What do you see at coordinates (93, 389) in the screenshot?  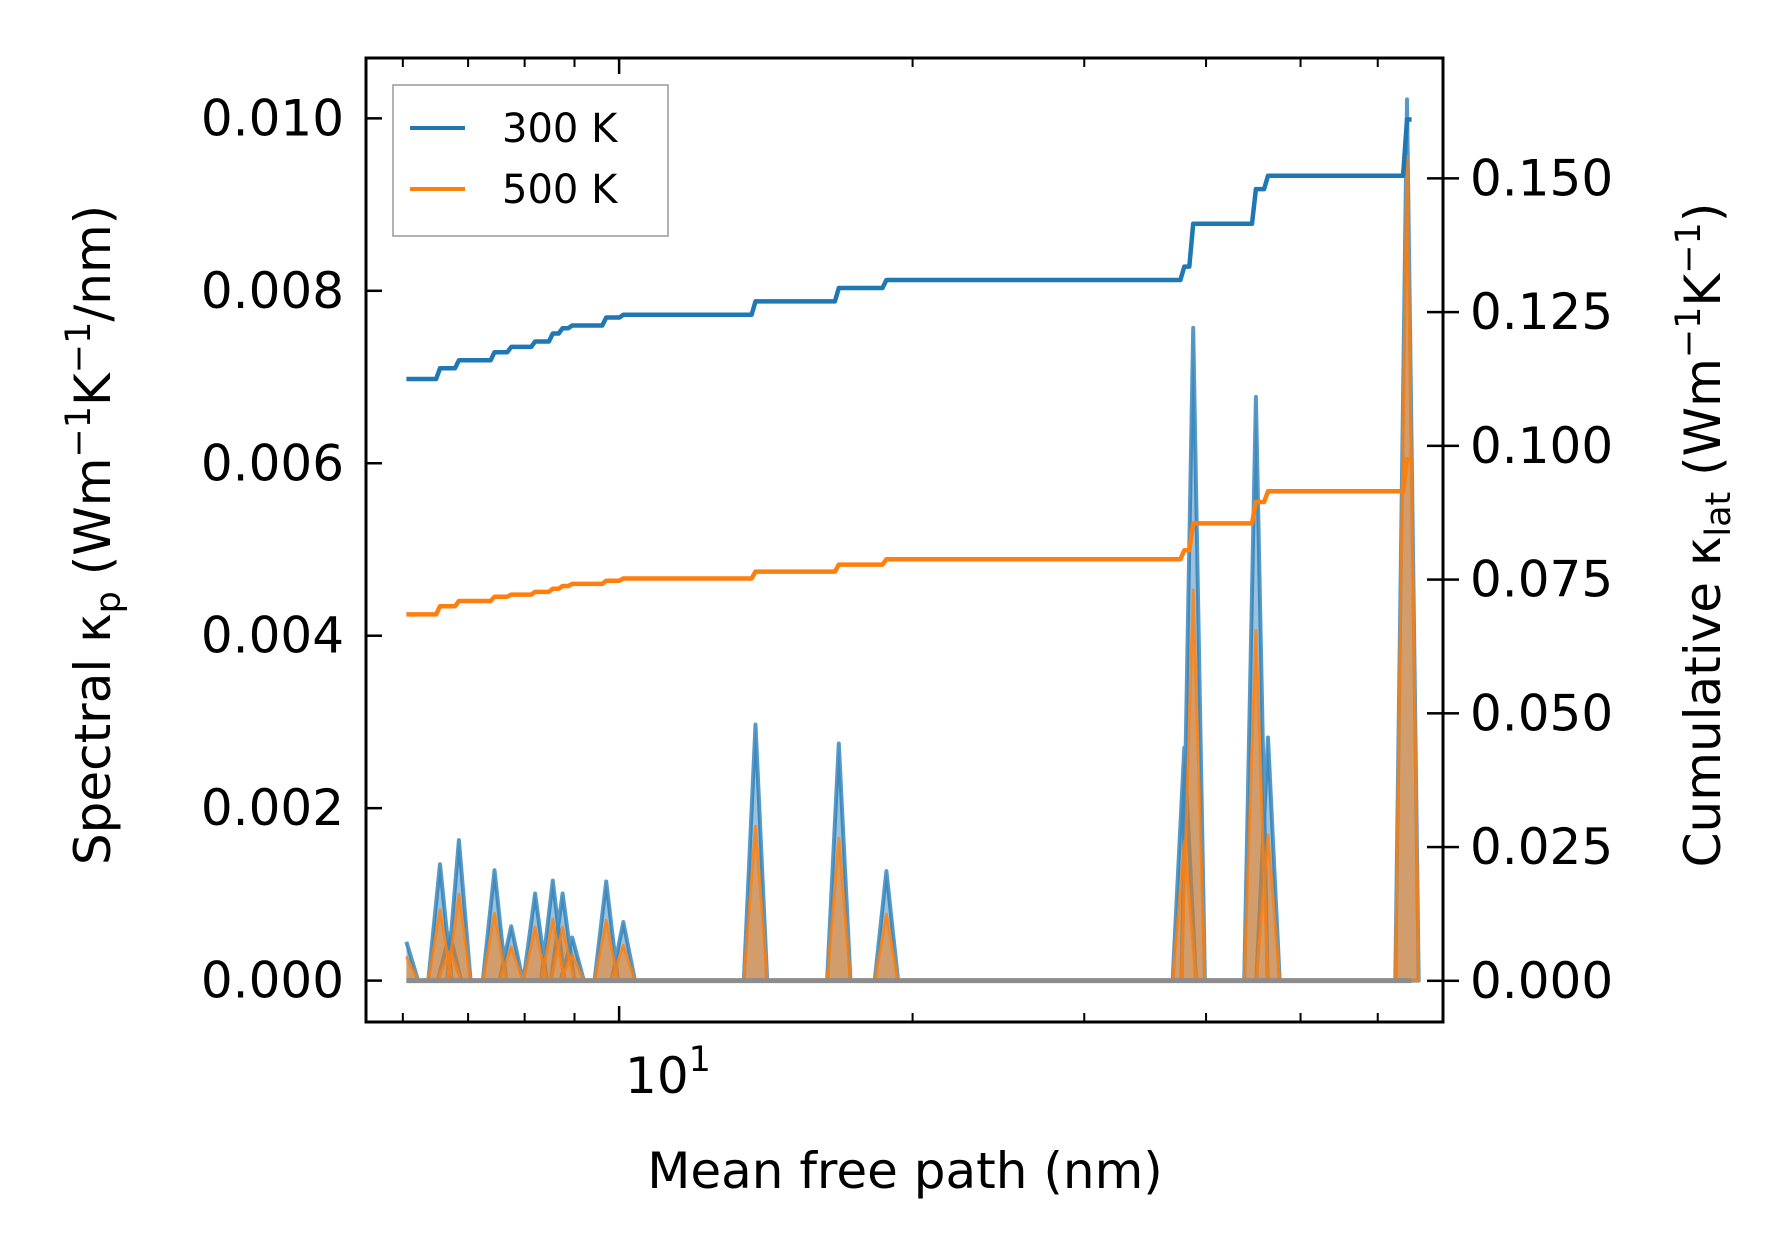 I see `y-left-label-mid: K` at bounding box center [93, 389].